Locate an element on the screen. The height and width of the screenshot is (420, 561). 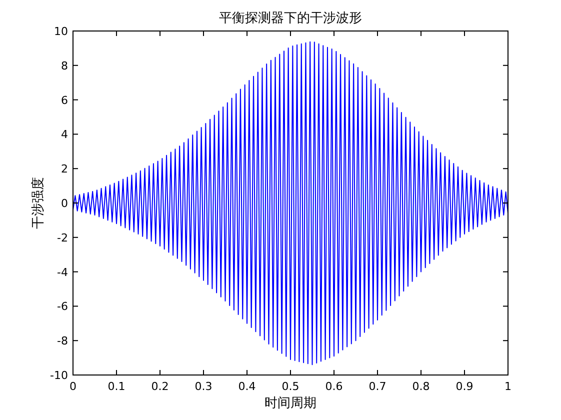
x-tick-label: 0 is located at coordinates (73, 386).